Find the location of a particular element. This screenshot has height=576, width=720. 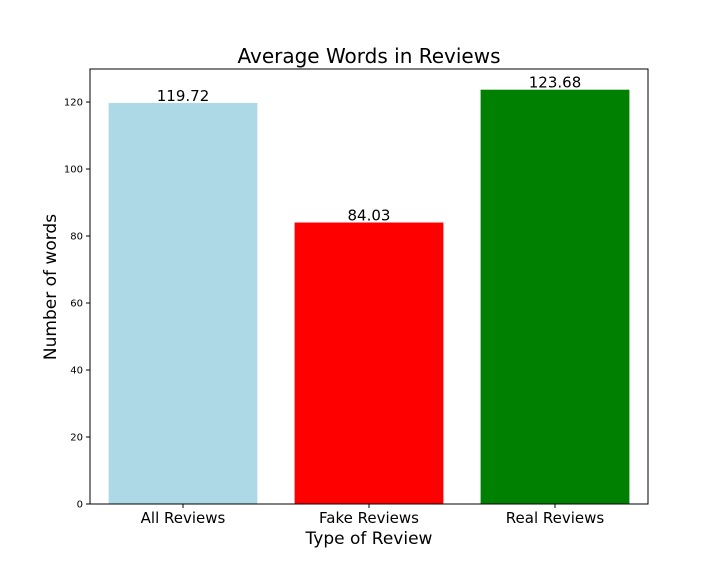

data-label-fake-reviews: 84.03 is located at coordinates (369, 216).